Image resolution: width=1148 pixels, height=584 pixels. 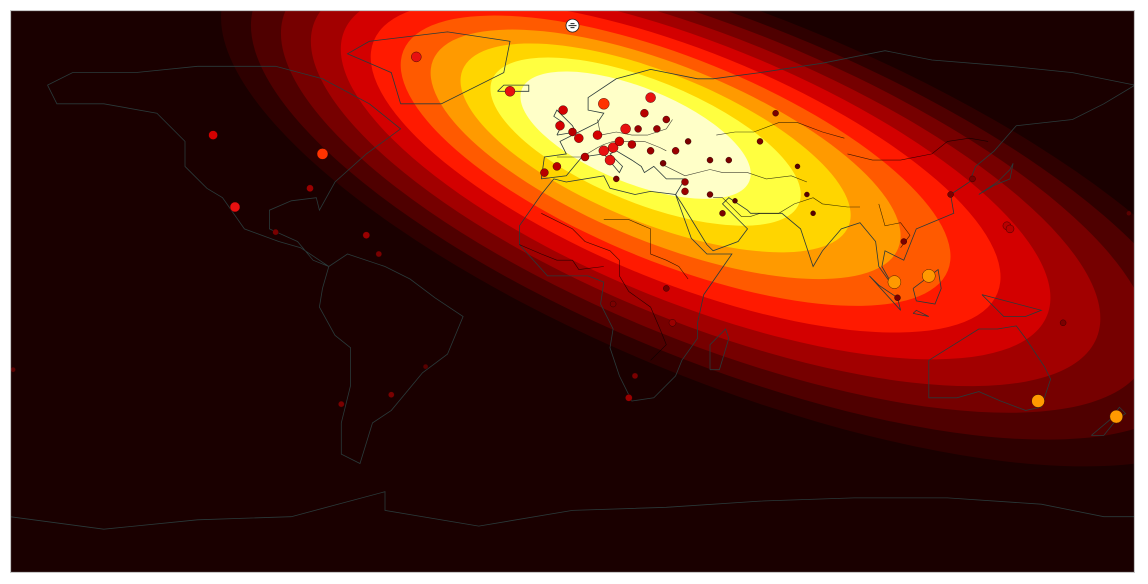 I want to click on marker-glyph, so click(x=572, y=26).